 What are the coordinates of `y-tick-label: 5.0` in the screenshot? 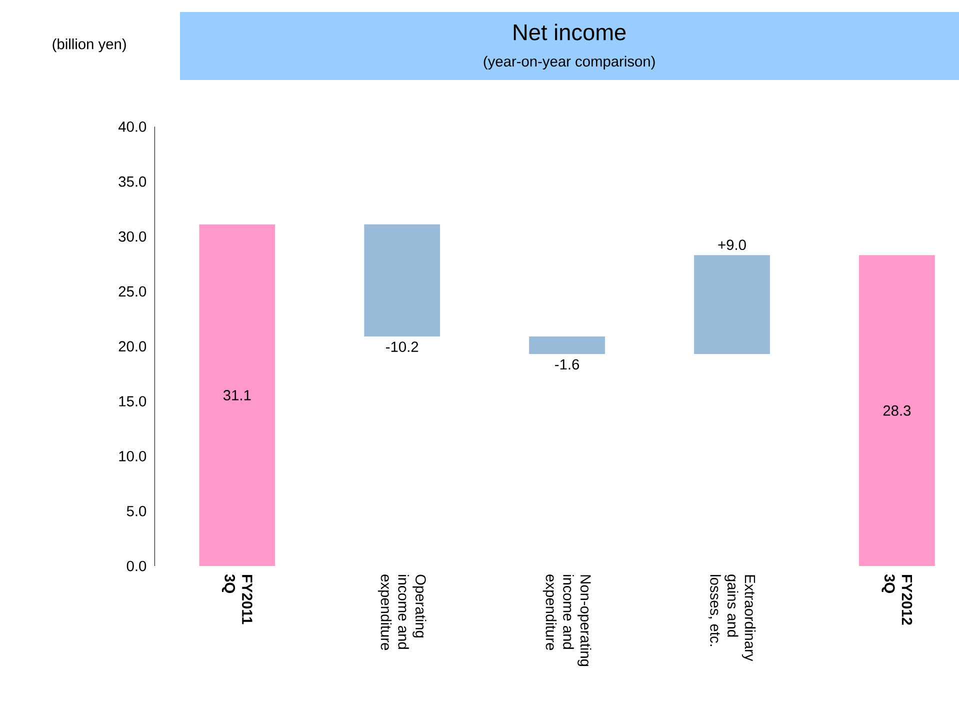 It's located at (136, 511).